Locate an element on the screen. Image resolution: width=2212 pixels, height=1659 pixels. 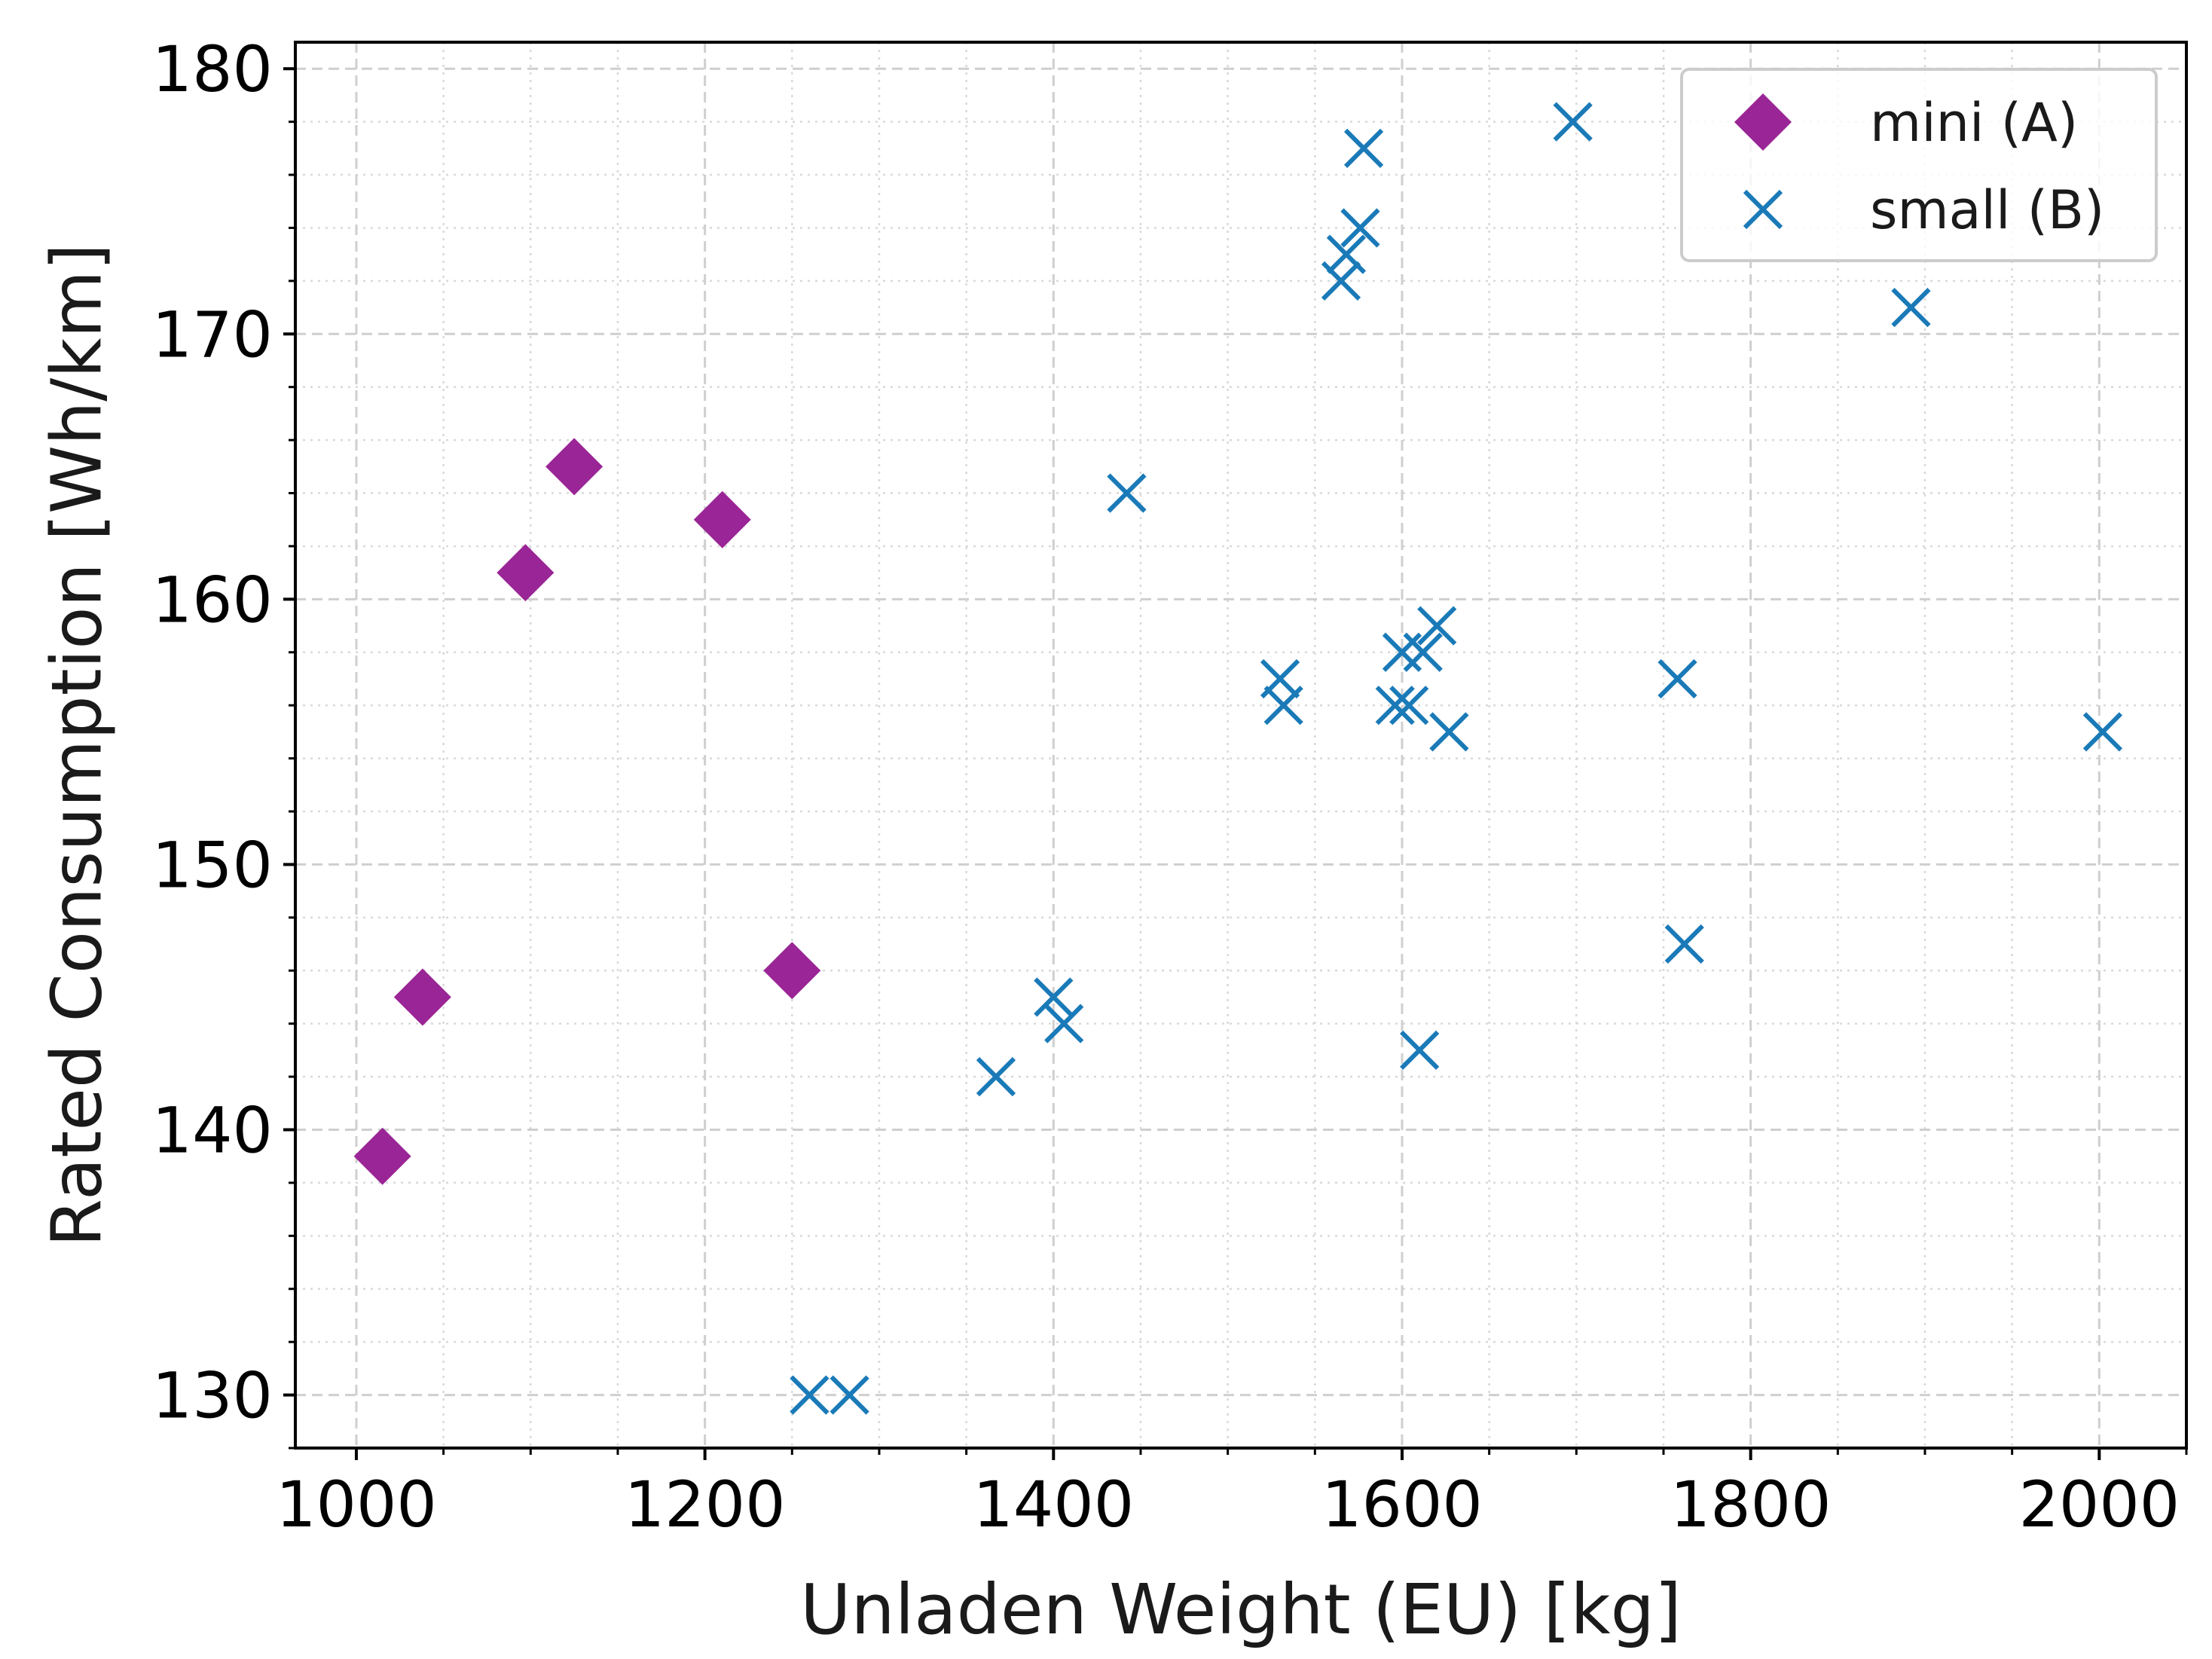
y-tick-label: 140 is located at coordinates (212, 1131).